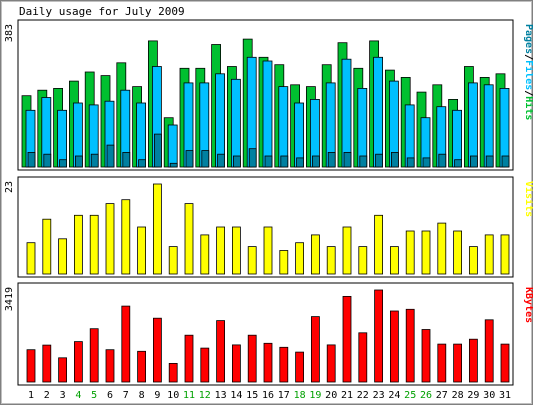 Image resolution: width=533 pixels, height=405 pixels. Describe the element at coordinates (173, 395) in the screenshot. I see `day-label-10: 10` at that location.